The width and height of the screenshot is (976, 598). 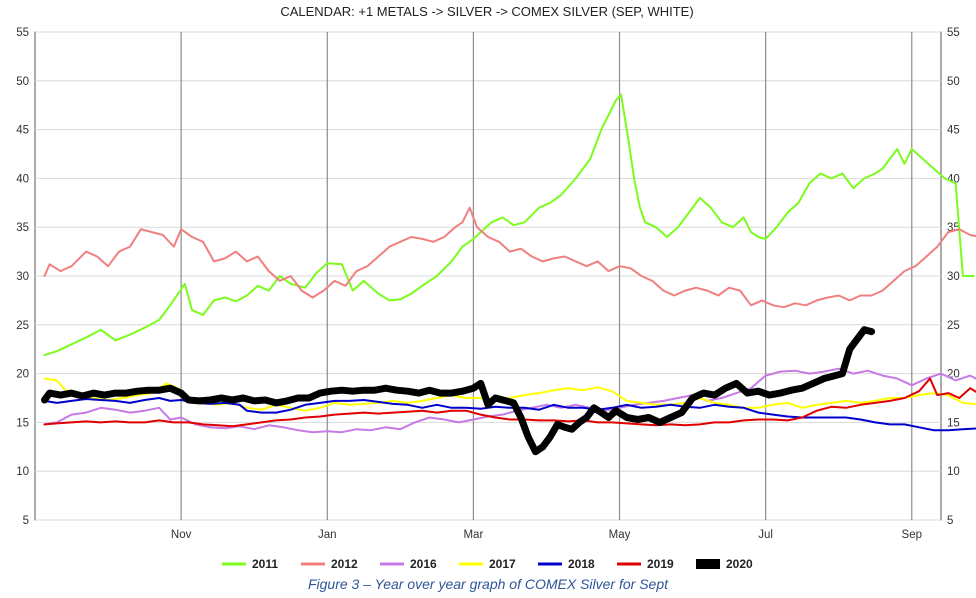 What do you see at coordinates (327, 535) in the screenshot?
I see `x-tick-label: Jan` at bounding box center [327, 535].